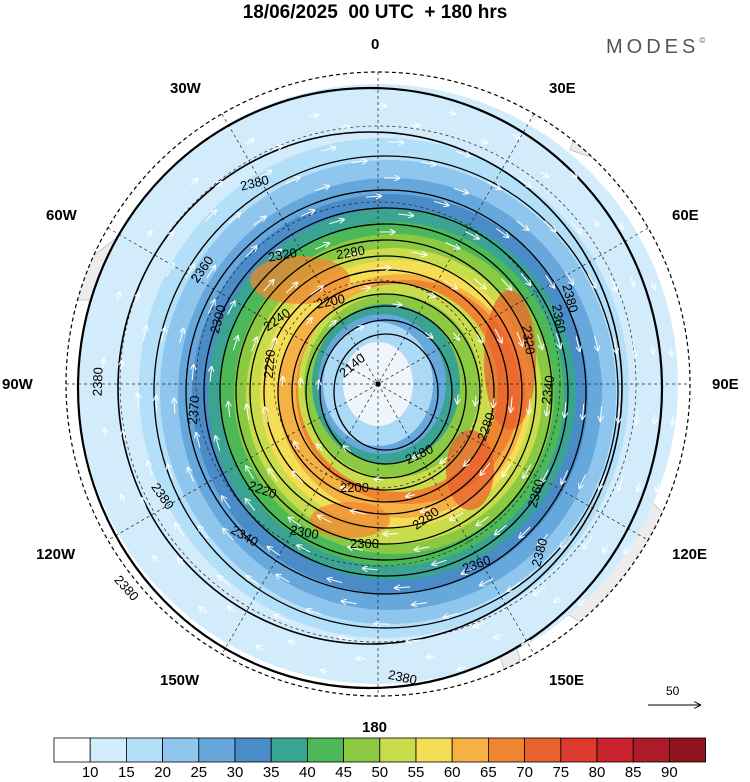 The image size is (750, 782). What do you see at coordinates (350, 253) in the screenshot?
I see `contour-label: 2280` at bounding box center [350, 253].